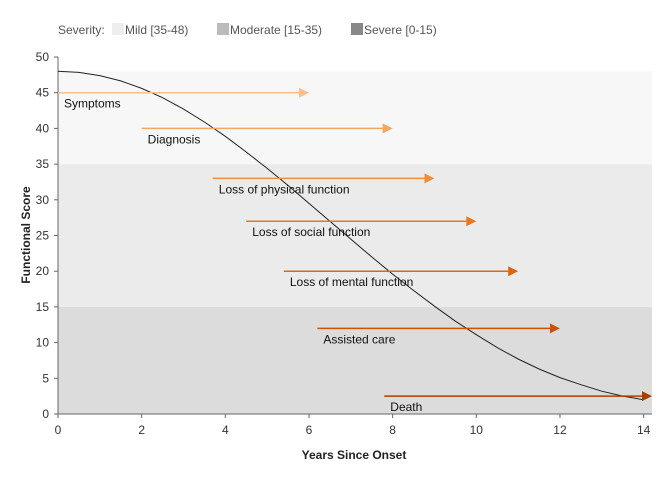 This screenshot has width=672, height=480. Describe the element at coordinates (471, 221) in the screenshot. I see `arrowhead-loss-of-social-function` at that location.